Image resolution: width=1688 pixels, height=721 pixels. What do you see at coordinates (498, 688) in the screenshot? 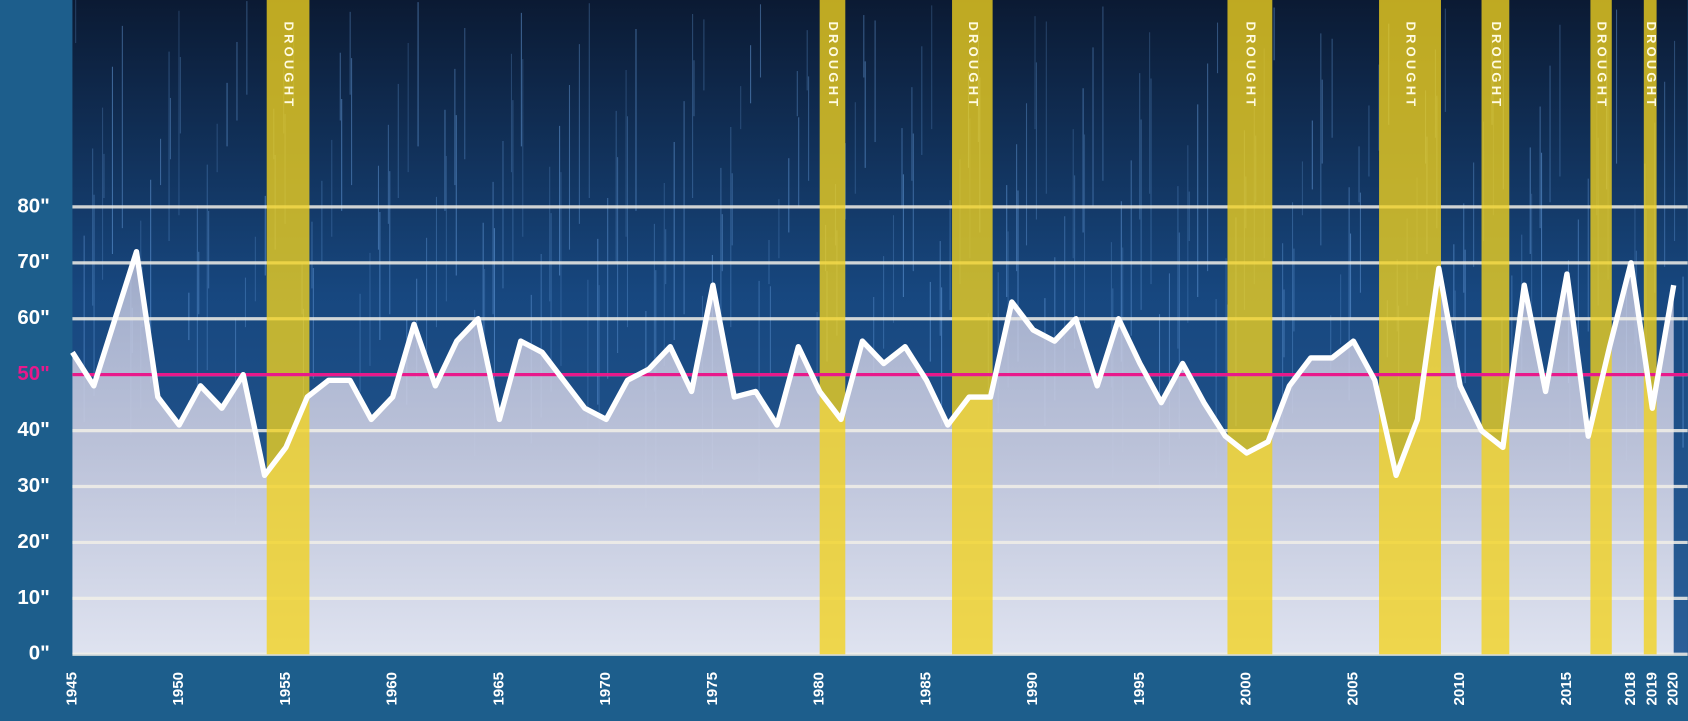
I see `x-tick-label: 1965` at bounding box center [498, 688].